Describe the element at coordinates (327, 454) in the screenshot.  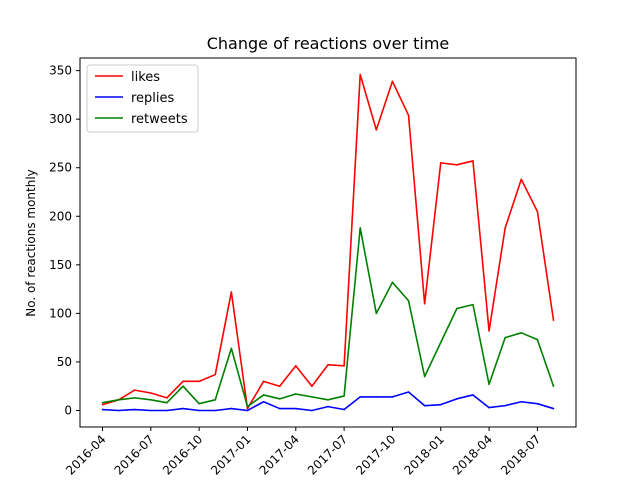
I see `x-tick-label: 2017-07` at that location.